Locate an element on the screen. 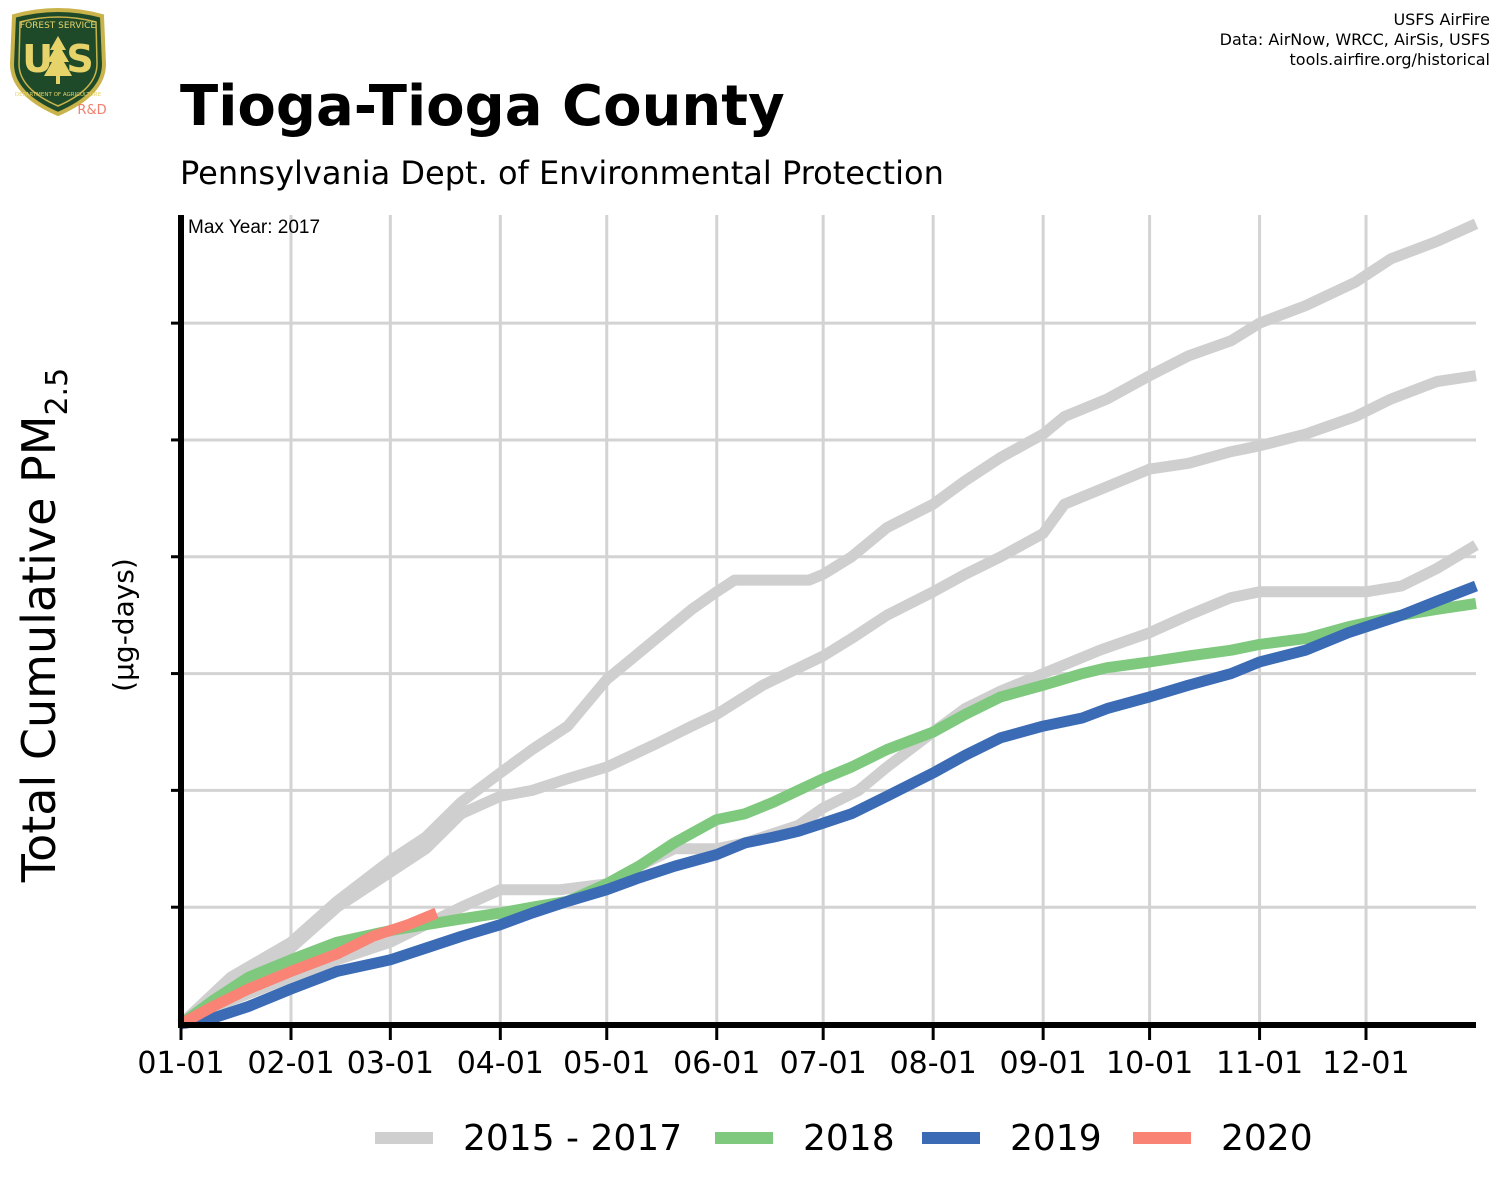 This screenshot has width=1500, height=1200. logo-bottom-text: DEPARTMENT OF AGRICULTURE is located at coordinates (58, 95).